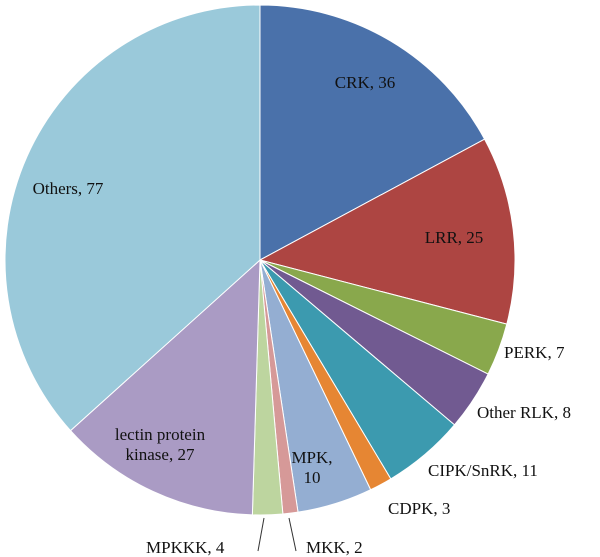  What do you see at coordinates (292, 534) in the screenshot?
I see `leader-line-mkk` at bounding box center [292, 534].